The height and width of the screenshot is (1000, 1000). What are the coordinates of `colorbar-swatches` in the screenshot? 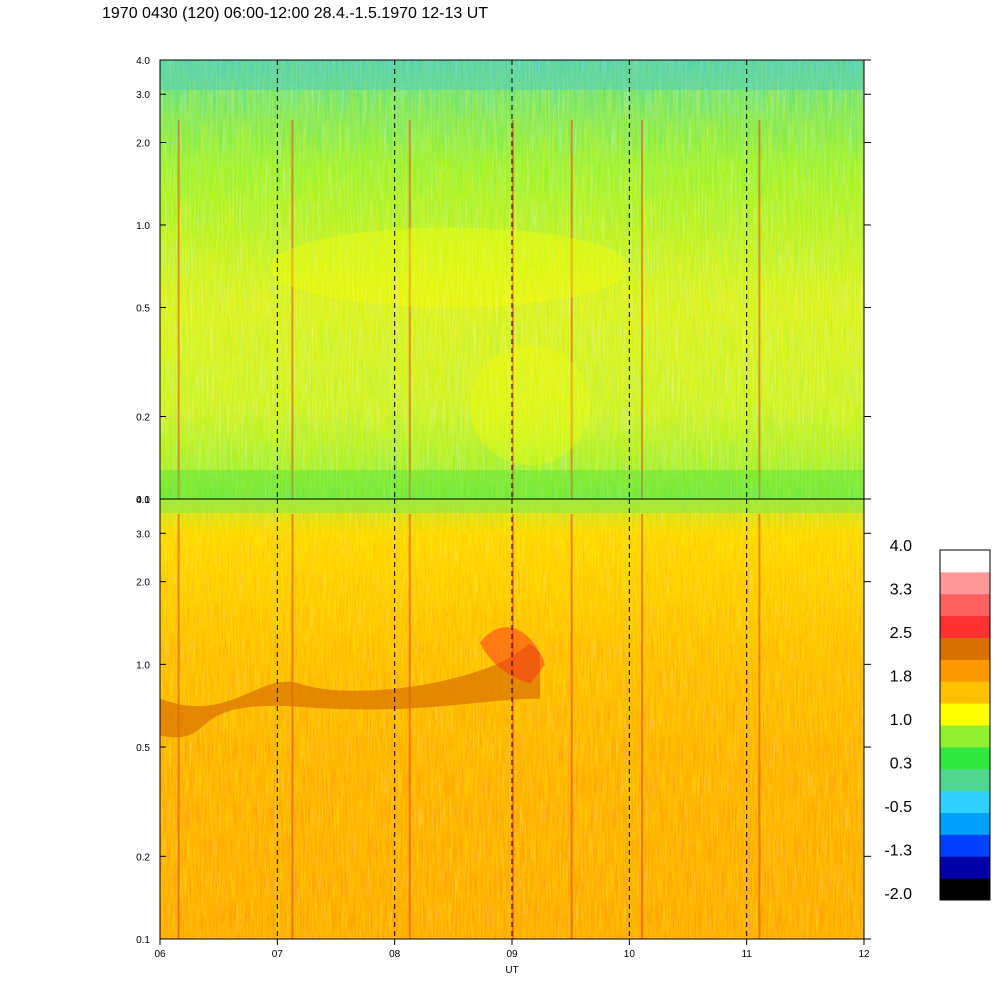 It's located at (965, 725).